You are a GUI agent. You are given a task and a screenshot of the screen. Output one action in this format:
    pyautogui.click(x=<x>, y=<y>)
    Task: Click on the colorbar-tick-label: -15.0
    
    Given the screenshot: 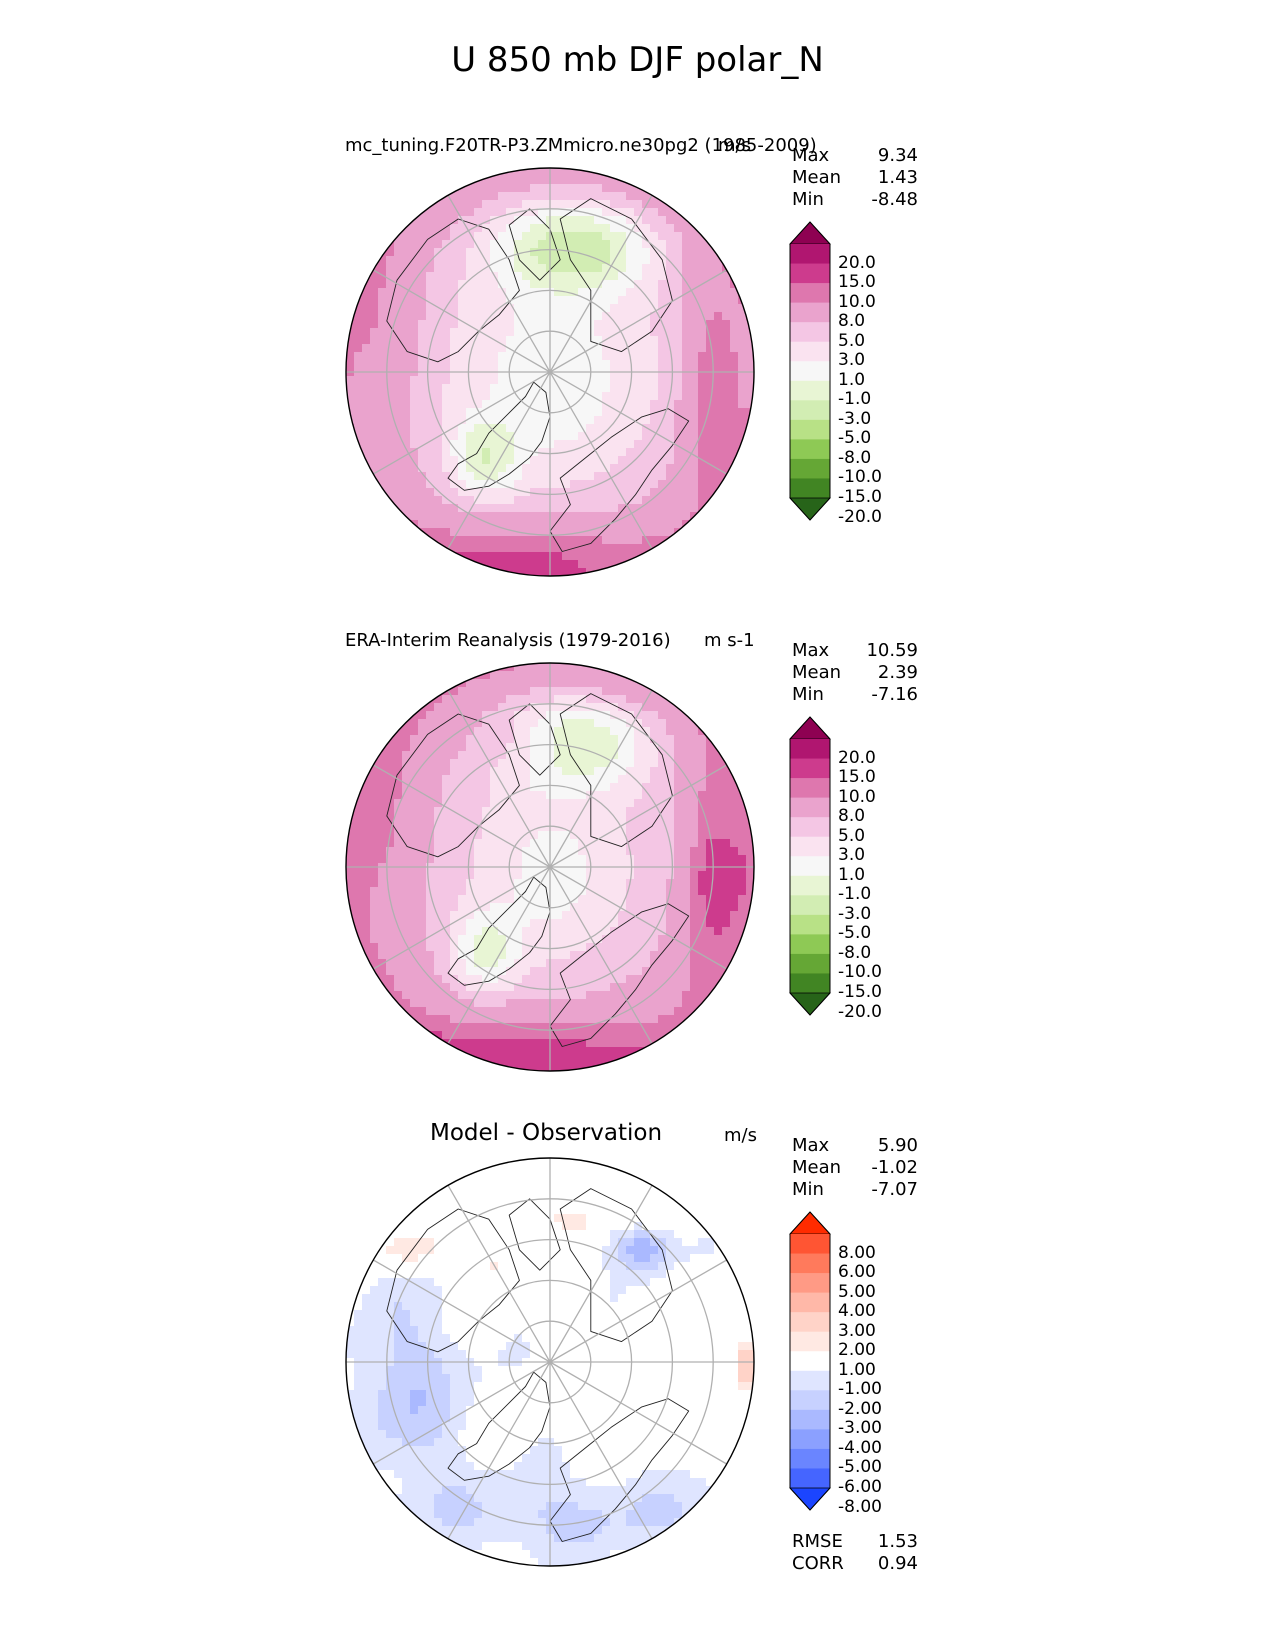 What is the action you would take?
    pyautogui.click(x=860, y=991)
    